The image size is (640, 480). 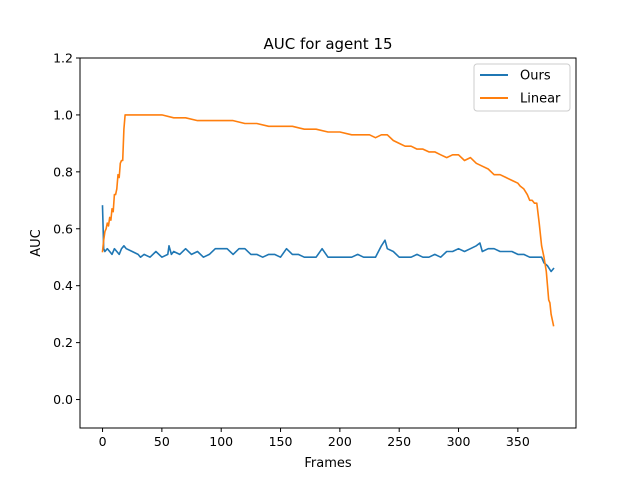 What do you see at coordinates (36, 243) in the screenshot?
I see `y-axis-label: AUC` at bounding box center [36, 243].